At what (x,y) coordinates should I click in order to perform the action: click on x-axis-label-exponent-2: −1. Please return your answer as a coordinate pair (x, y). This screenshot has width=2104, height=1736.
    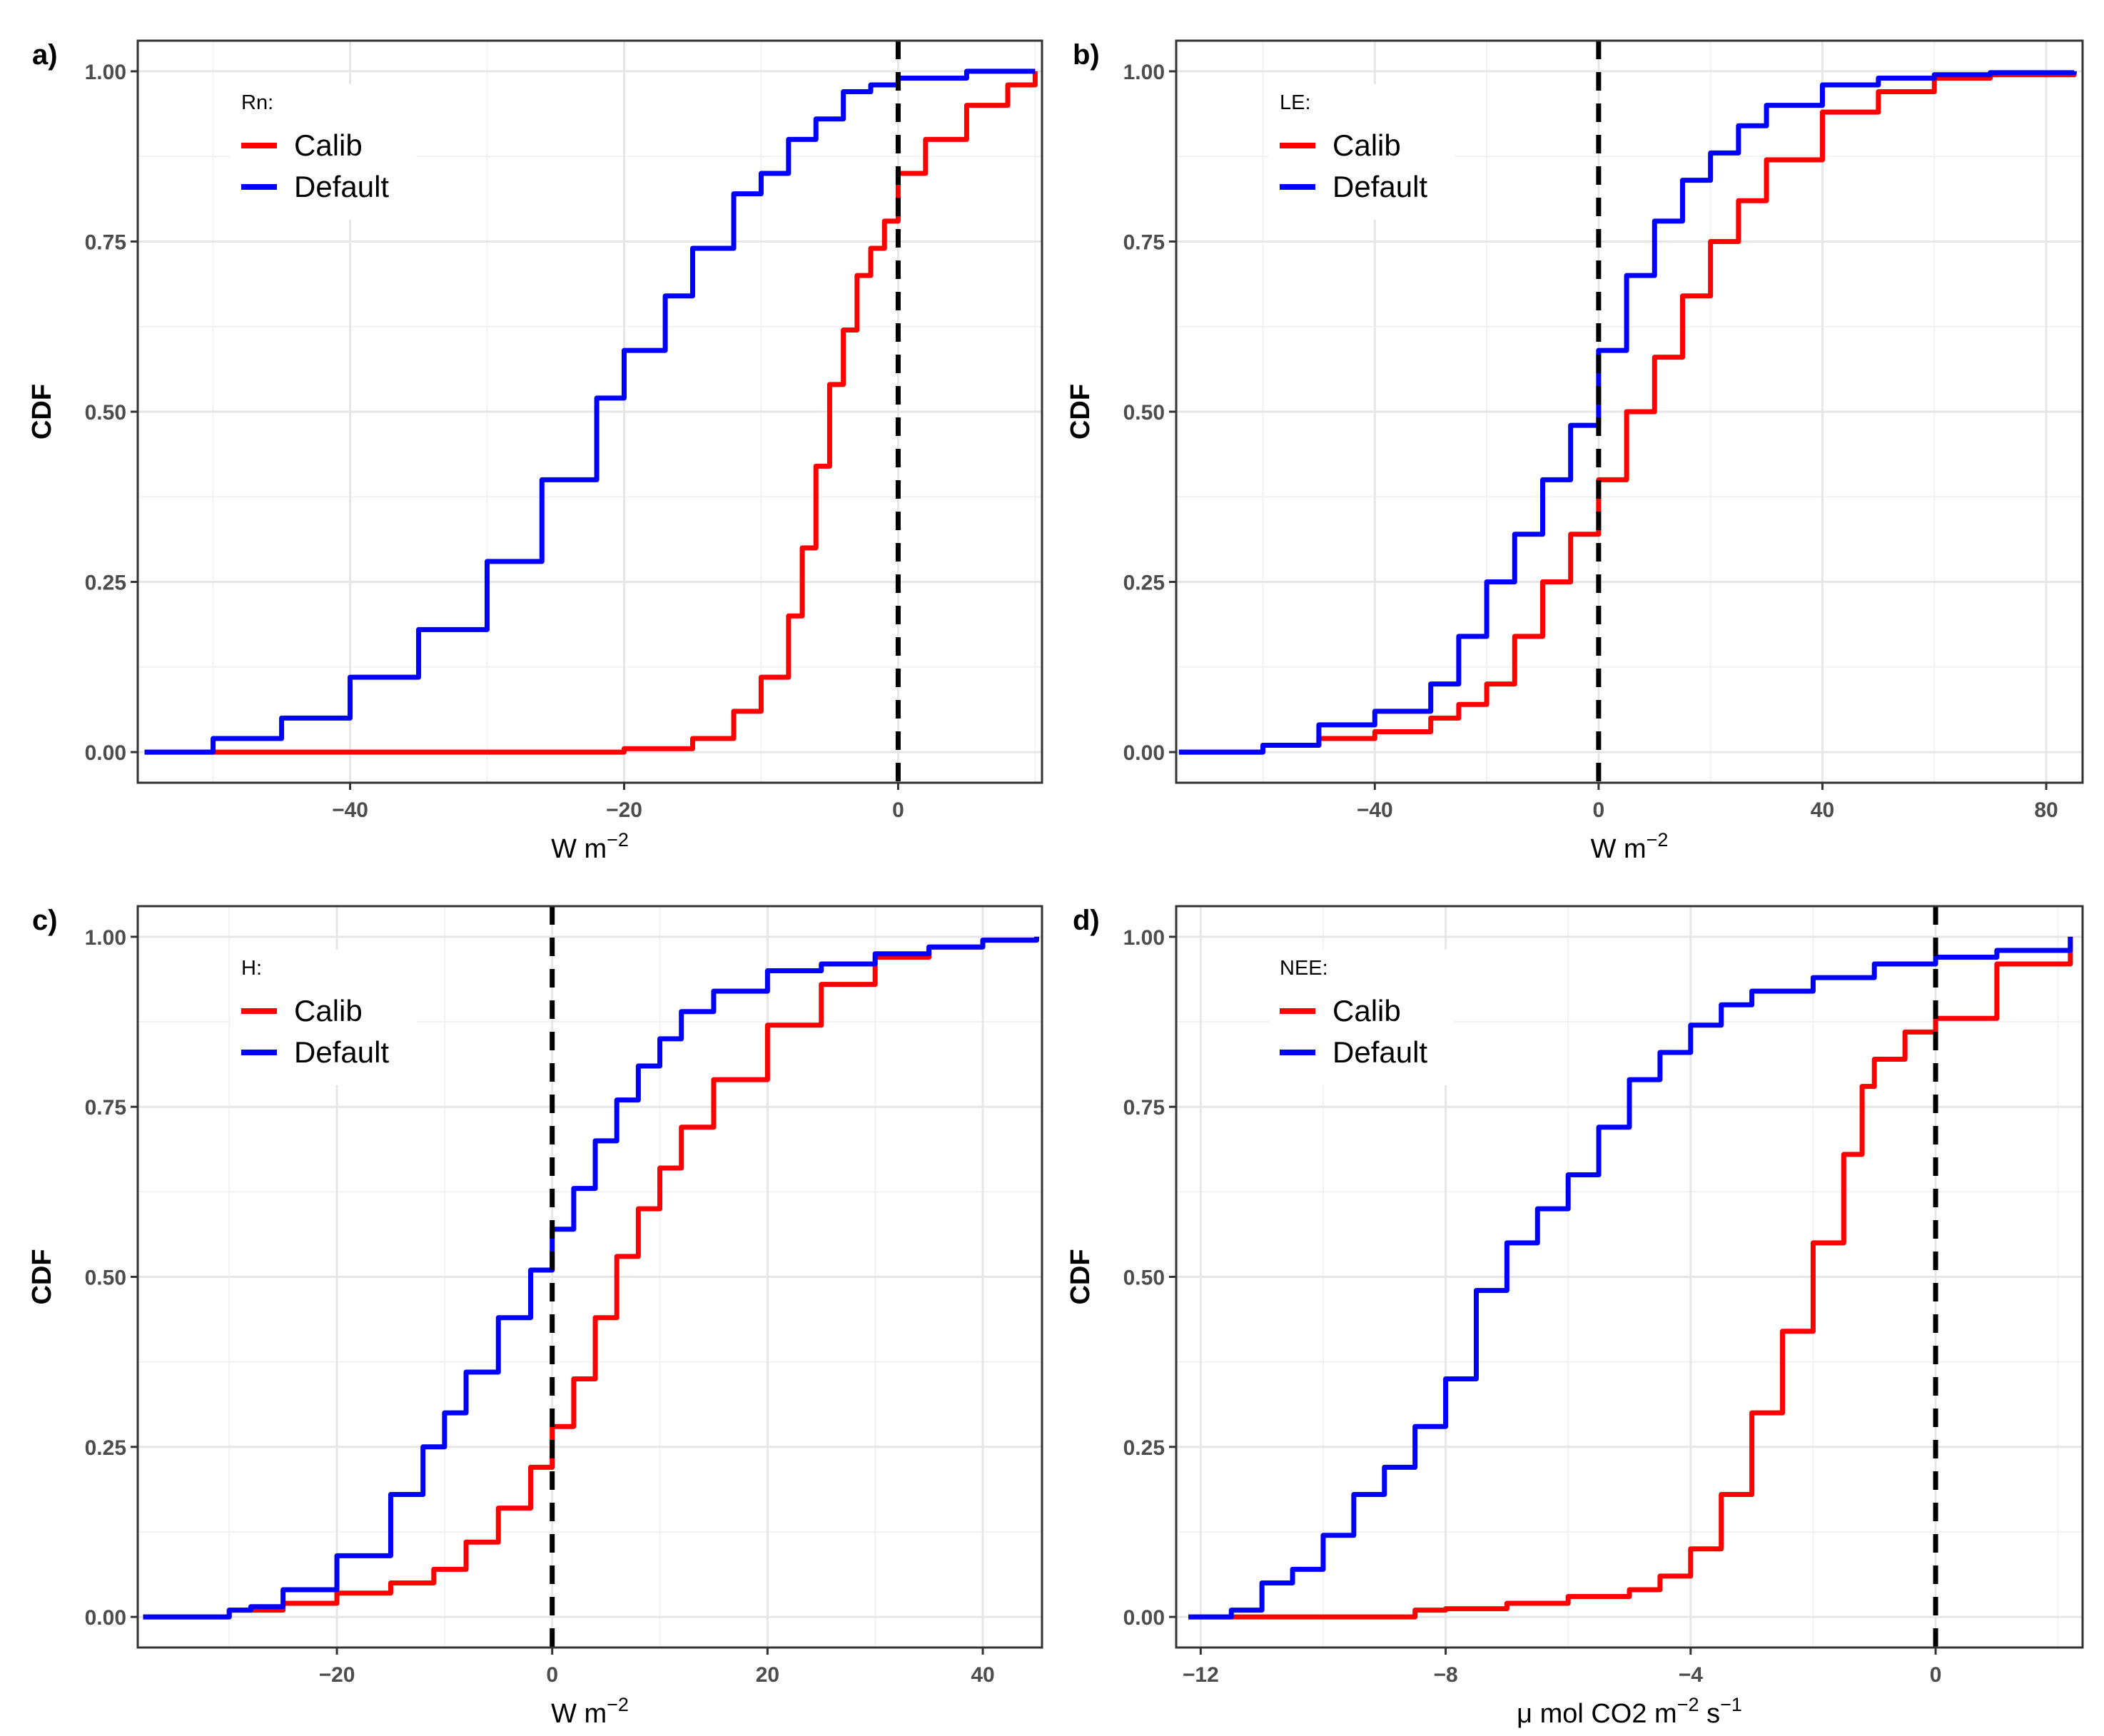
    Looking at the image, I should click on (1731, 1704).